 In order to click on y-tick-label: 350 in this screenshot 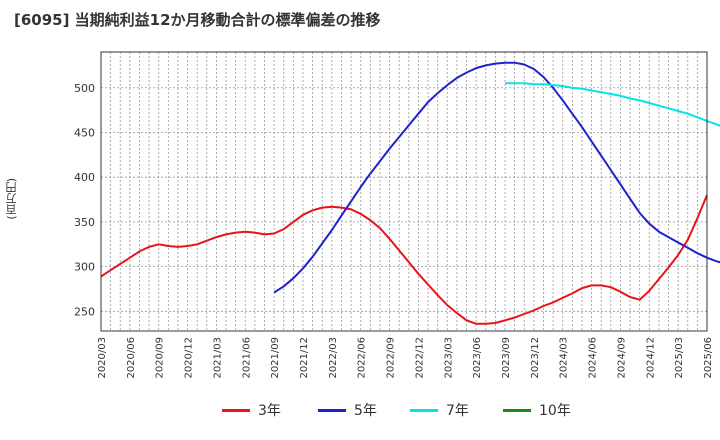, I will do `click(84, 222)`.